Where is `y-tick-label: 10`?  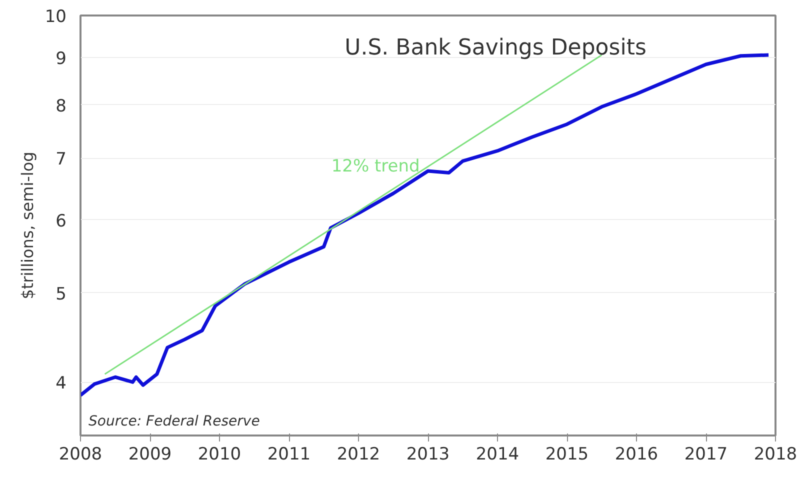 y-tick-label: 10 is located at coordinates (55, 17).